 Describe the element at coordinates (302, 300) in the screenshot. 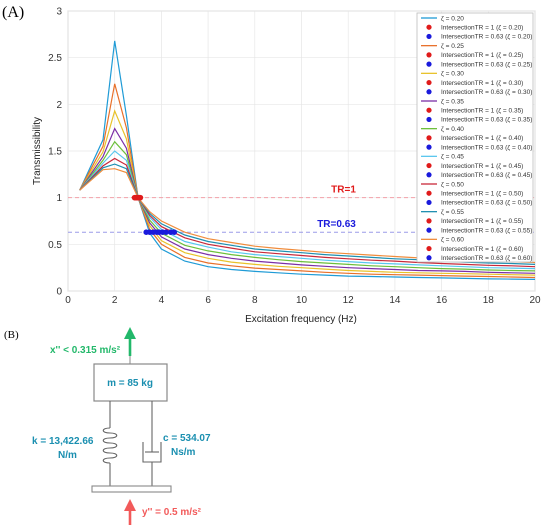

I see `x-tick-label: 10` at that location.